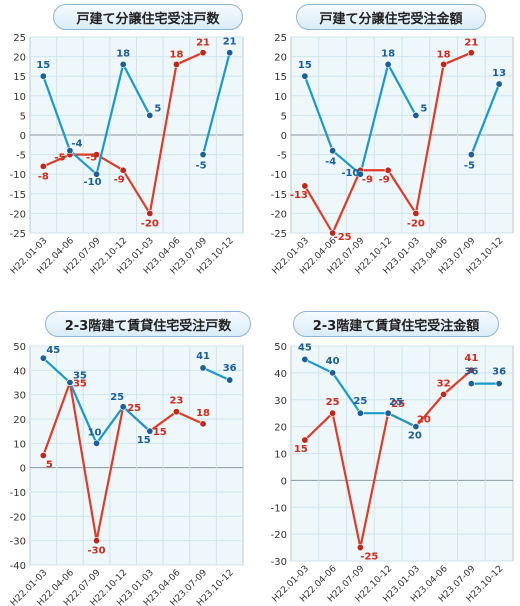 Image resolution: width=520 pixels, height=606 pixels. Describe the element at coordinates (18, 195) in the screenshot. I see `y-tick-label: -15` at that location.